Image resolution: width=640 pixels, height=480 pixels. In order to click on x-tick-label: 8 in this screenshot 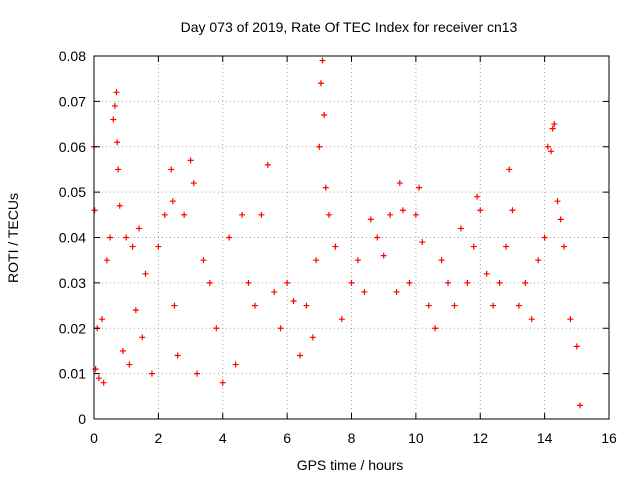, I will do `click(352, 438)`.